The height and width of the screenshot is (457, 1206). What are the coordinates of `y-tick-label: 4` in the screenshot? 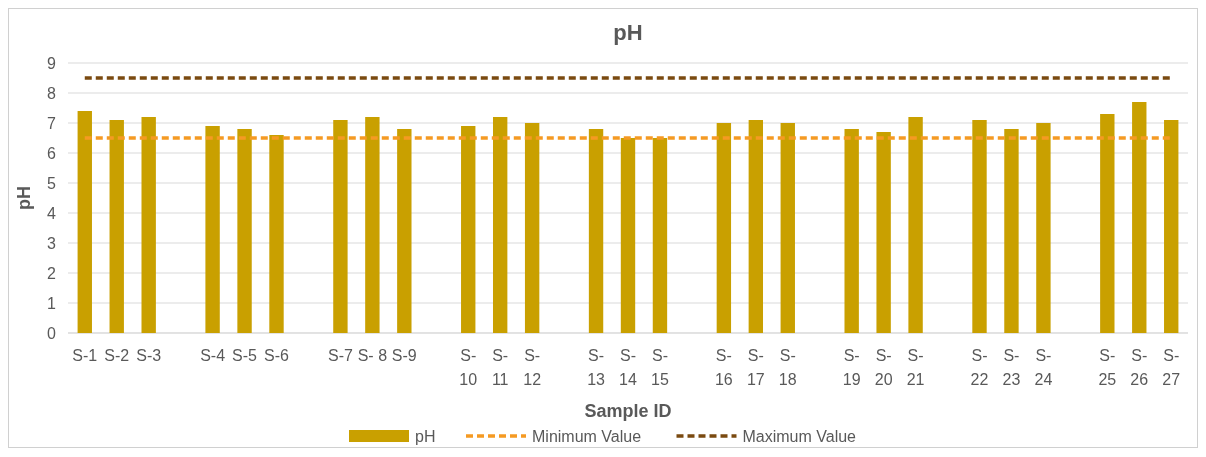 It's located at (52, 213).